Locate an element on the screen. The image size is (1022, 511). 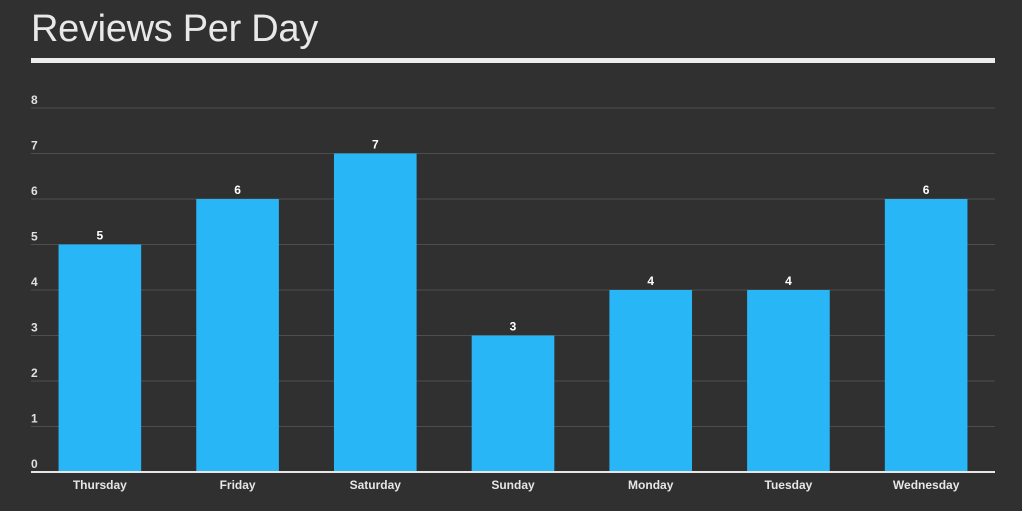
x-tick-label: Thursday is located at coordinates (100, 485).